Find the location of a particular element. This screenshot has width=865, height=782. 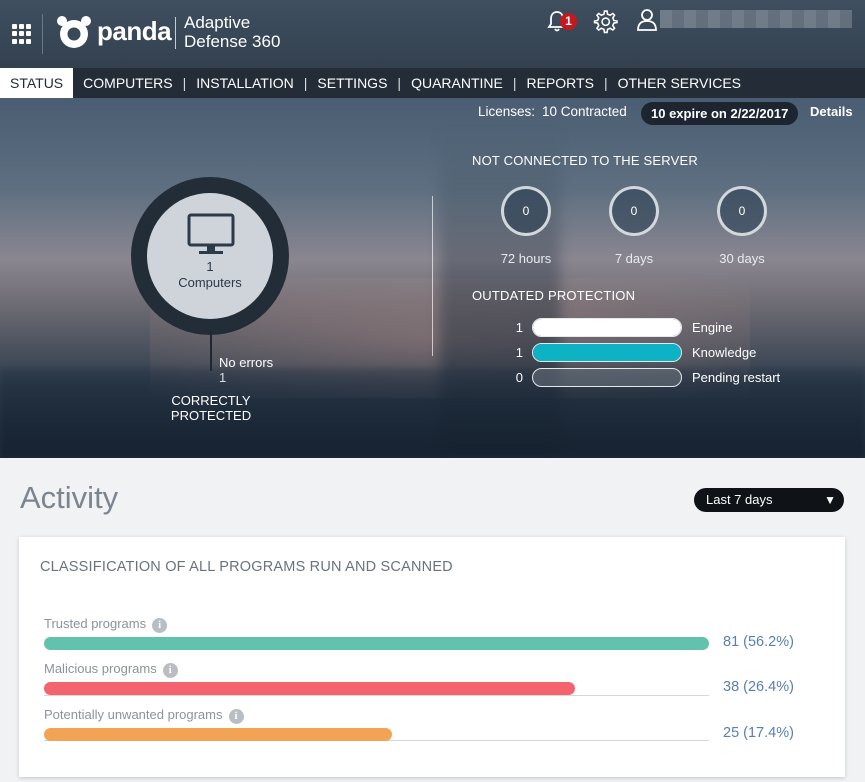

outdated-pending-restart-bar is located at coordinates (607, 377).